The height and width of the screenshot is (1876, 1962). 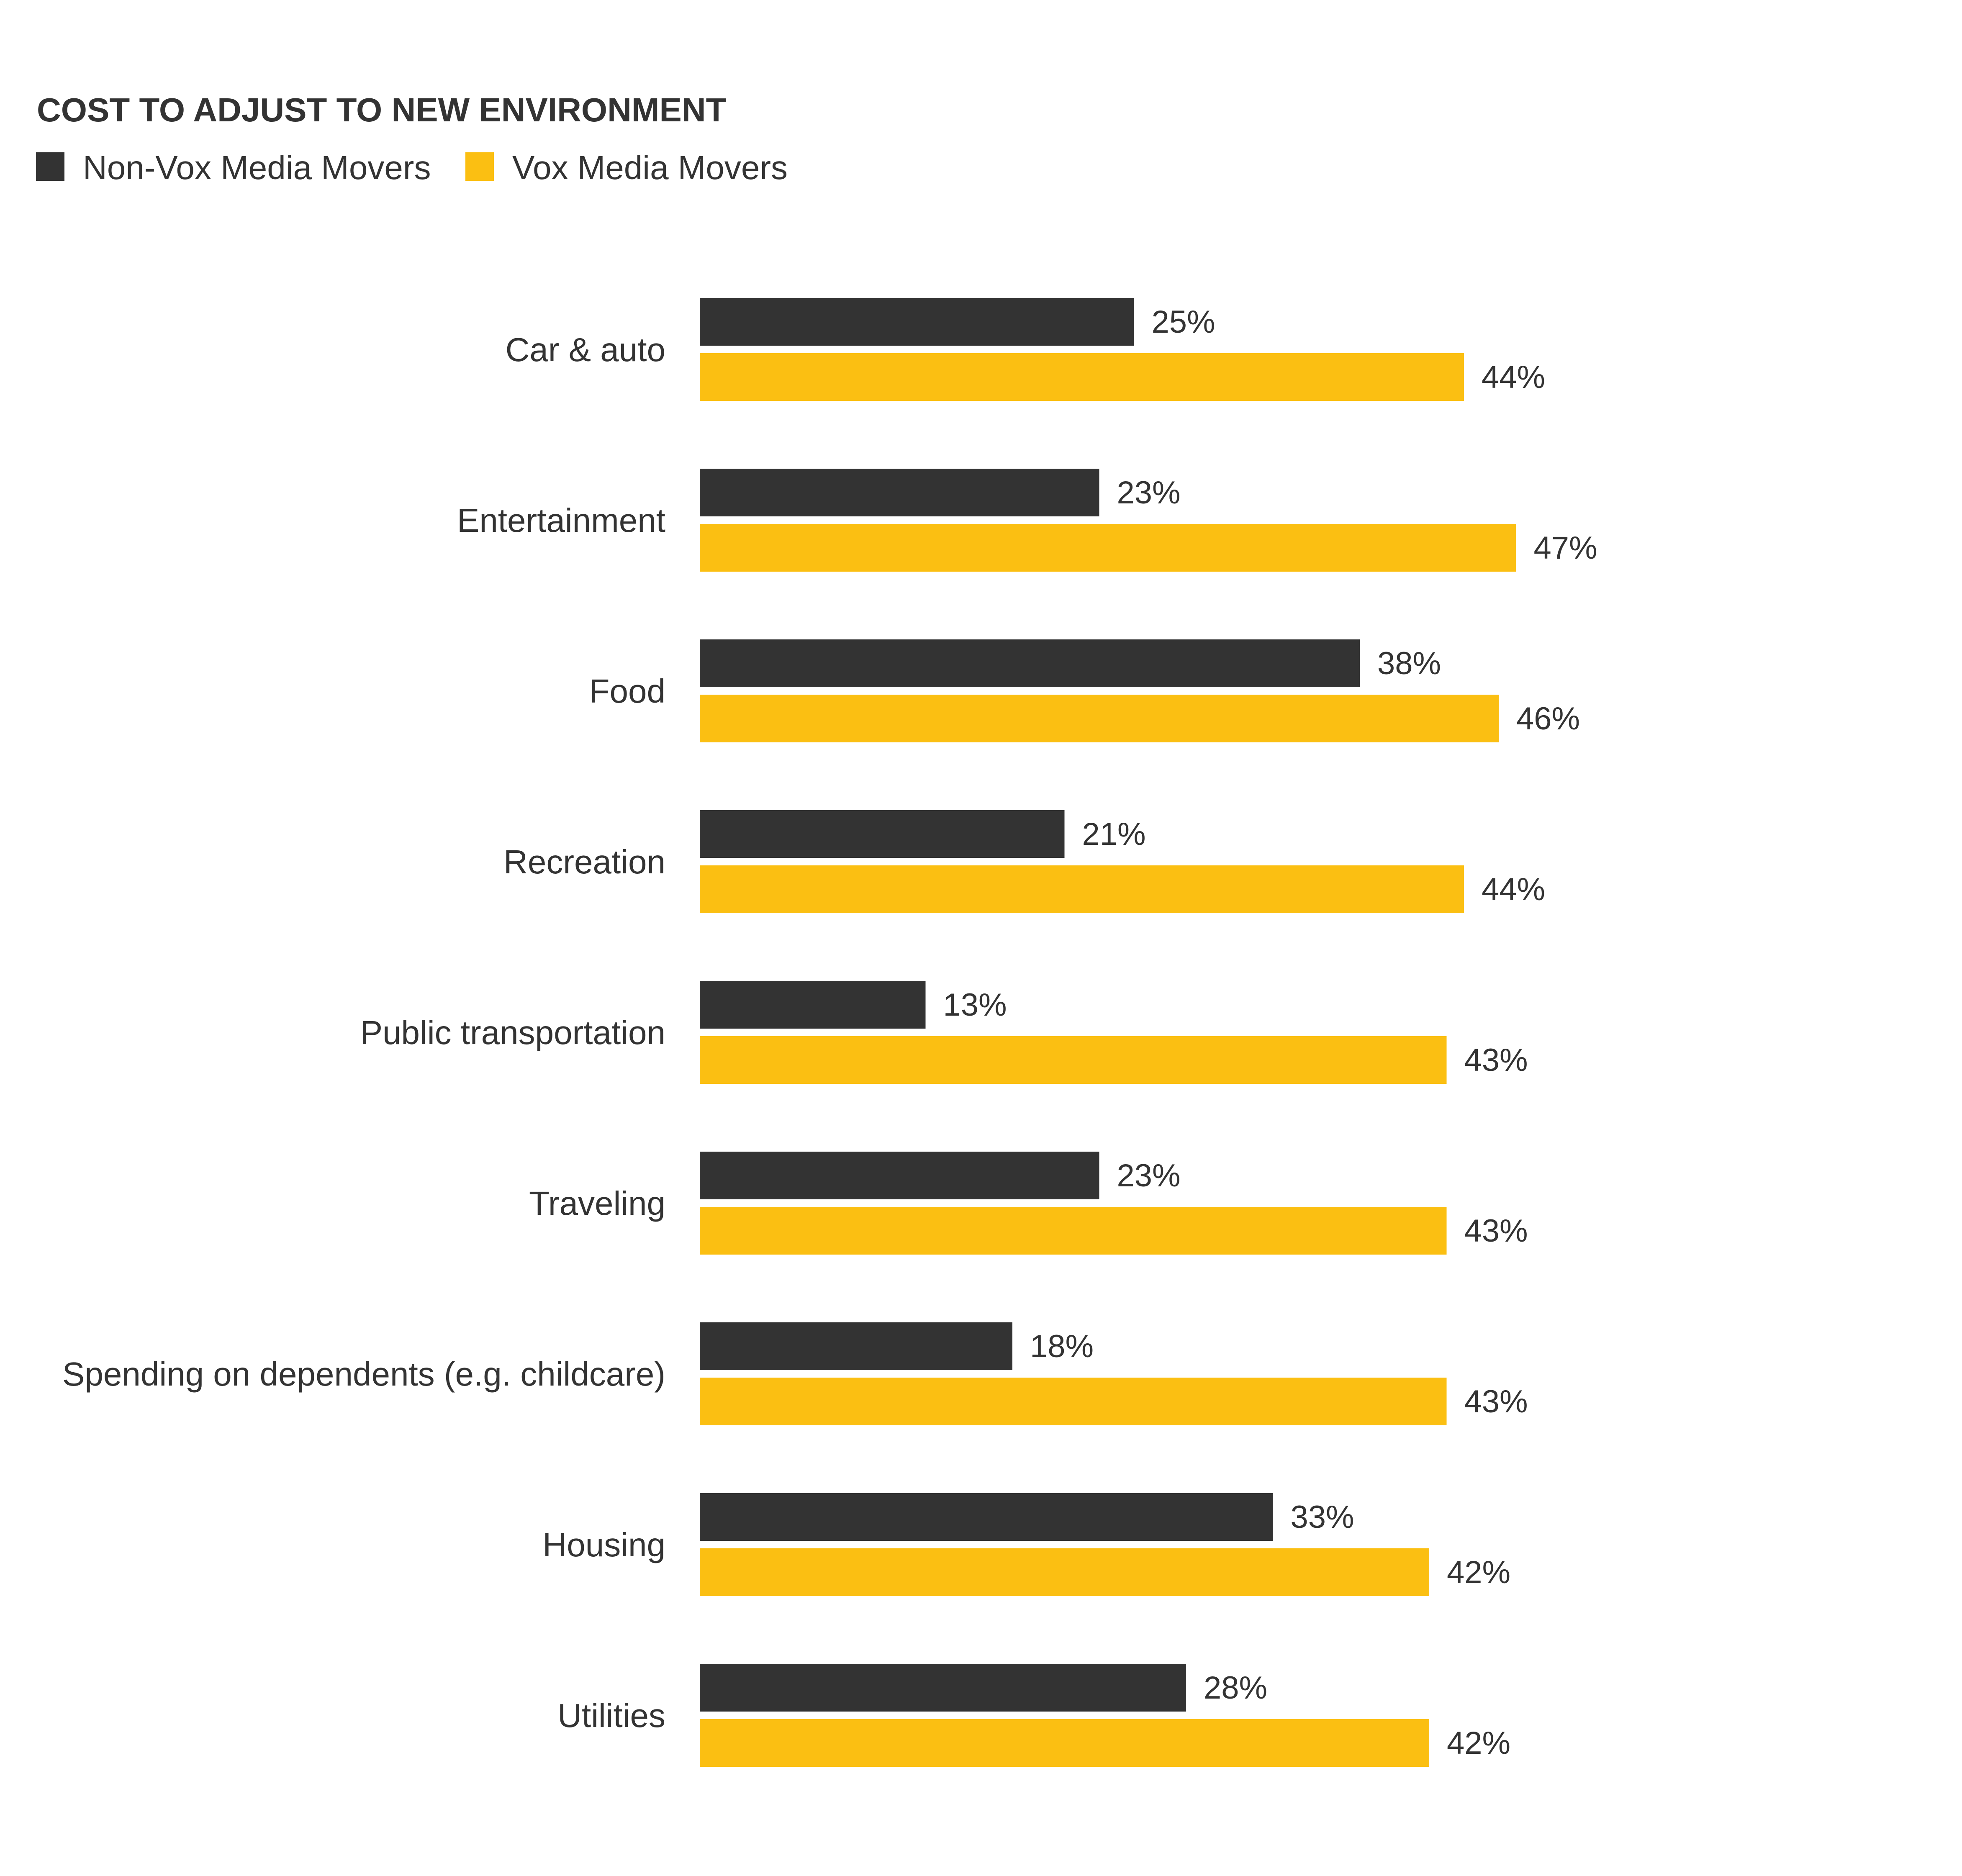 I want to click on legend-label-non-vox: Non-Vox Media Movers, so click(x=257, y=167).